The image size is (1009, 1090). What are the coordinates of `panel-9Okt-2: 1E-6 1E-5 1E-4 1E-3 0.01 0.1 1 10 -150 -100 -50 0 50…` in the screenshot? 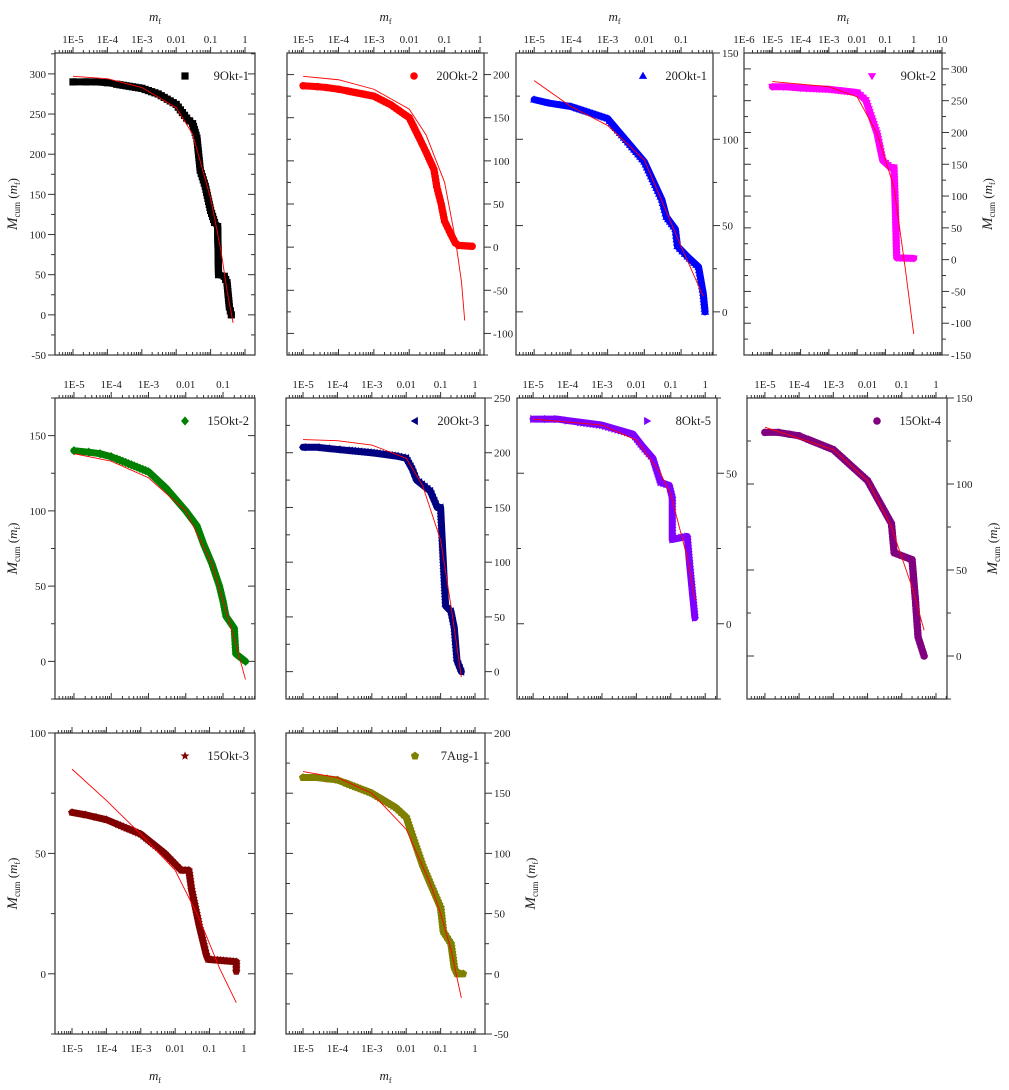 It's located at (865, 185).